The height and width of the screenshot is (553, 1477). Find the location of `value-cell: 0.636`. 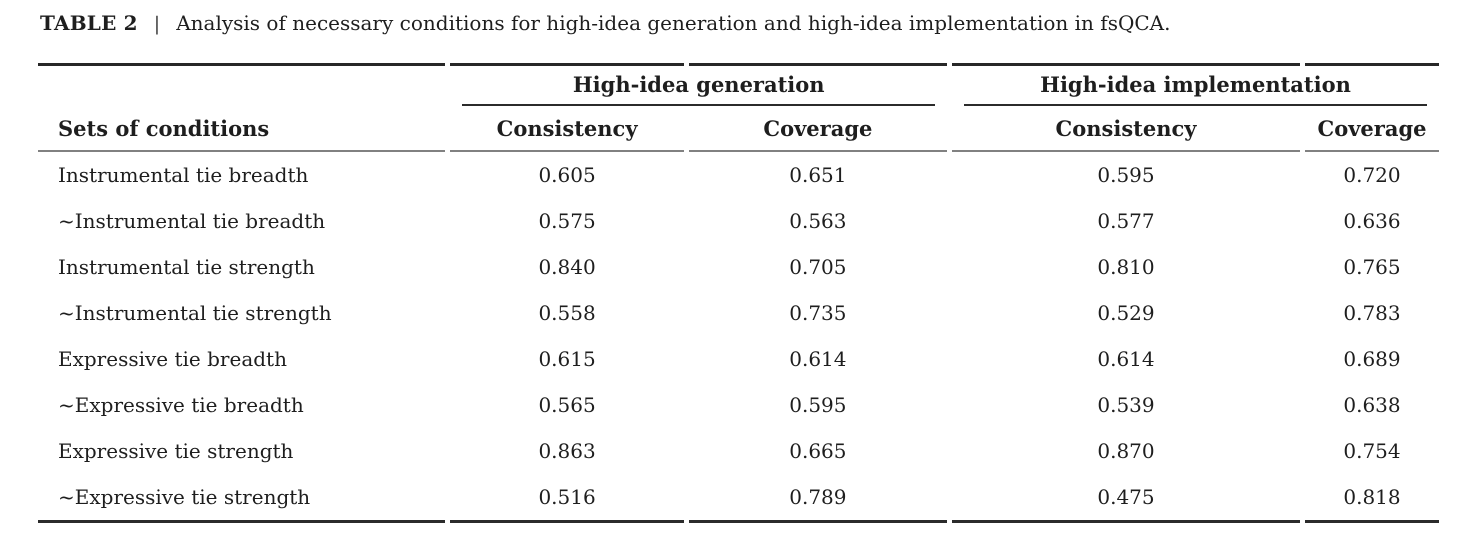

value-cell: 0.636 is located at coordinates (1372, 221).